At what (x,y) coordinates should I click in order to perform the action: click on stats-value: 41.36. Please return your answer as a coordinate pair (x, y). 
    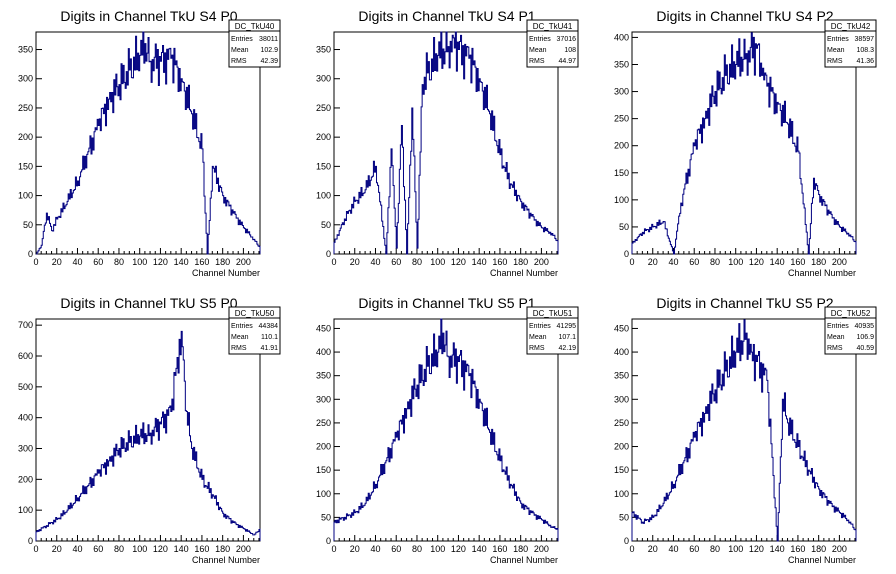
    Looking at the image, I should click on (865, 61).